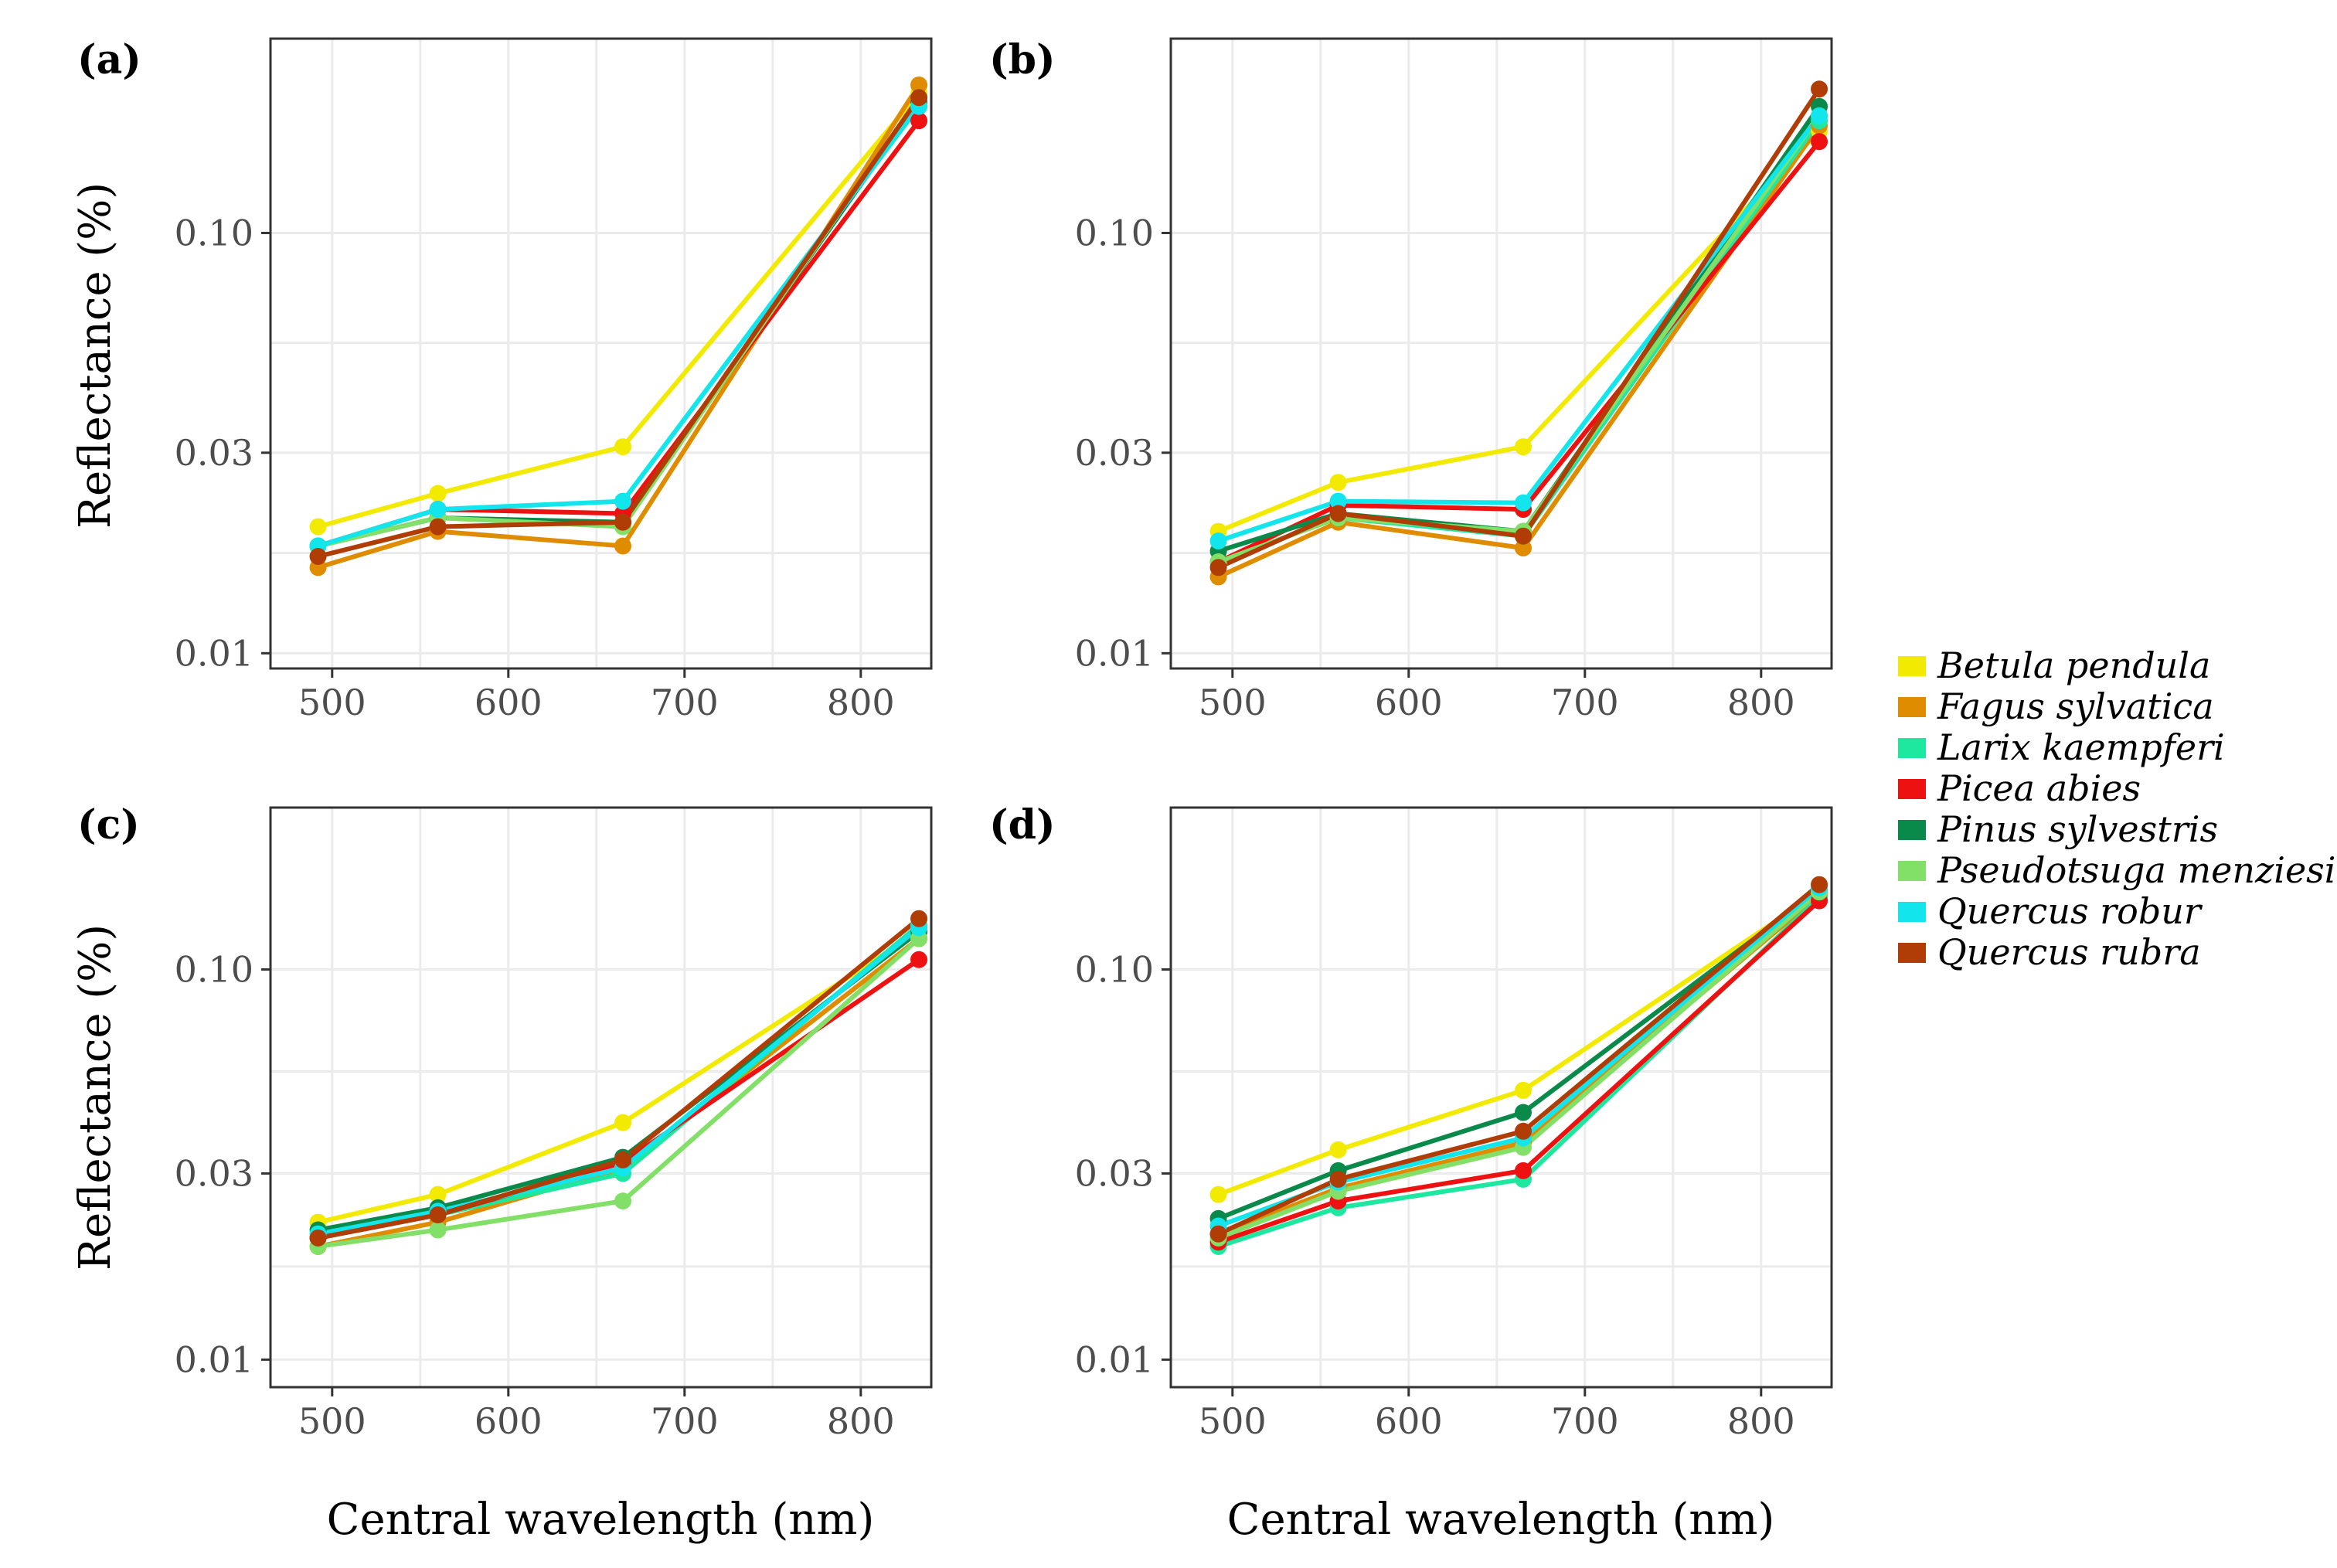  Describe the element at coordinates (2070, 911) in the screenshot. I see `legend-label-quercus-robur: Quercus robur` at that location.